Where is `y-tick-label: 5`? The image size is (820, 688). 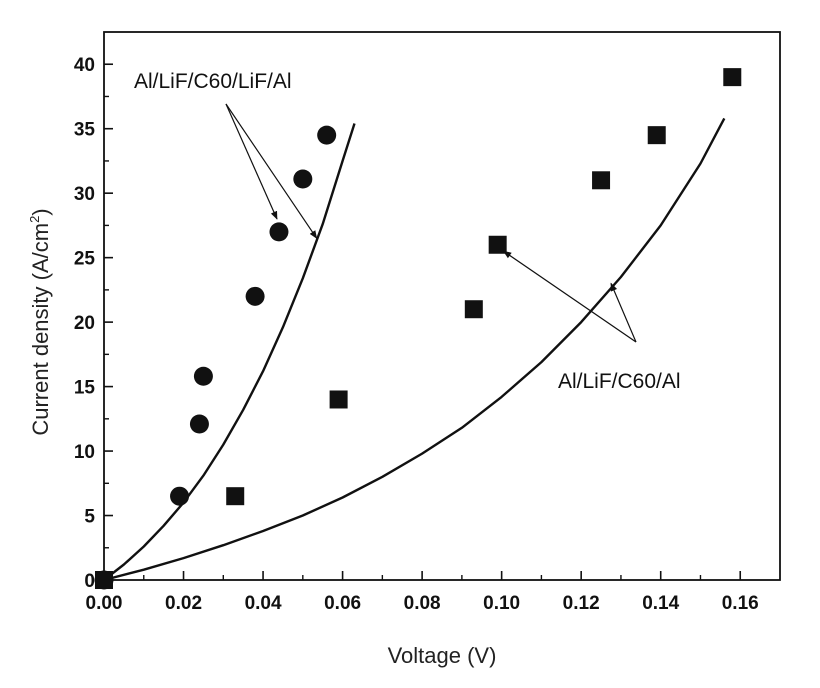
y-tick-label: 5 is located at coordinates (89, 517).